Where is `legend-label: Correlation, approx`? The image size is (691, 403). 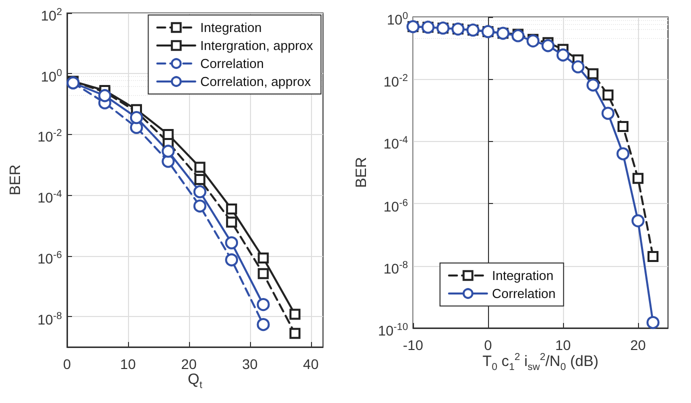 legend-label: Correlation, approx is located at coordinates (256, 81).